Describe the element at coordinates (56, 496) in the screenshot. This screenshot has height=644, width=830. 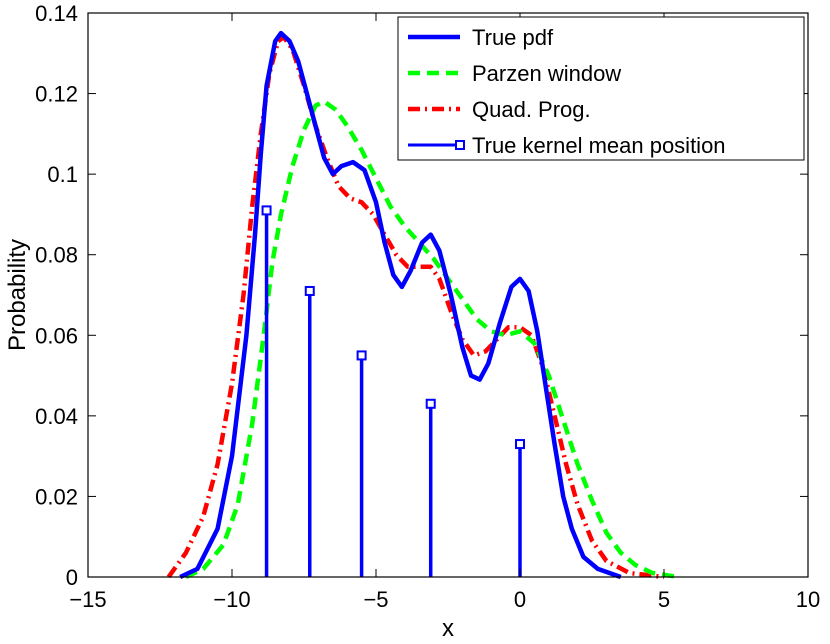
I see `y-tick-label: 0.02` at that location.